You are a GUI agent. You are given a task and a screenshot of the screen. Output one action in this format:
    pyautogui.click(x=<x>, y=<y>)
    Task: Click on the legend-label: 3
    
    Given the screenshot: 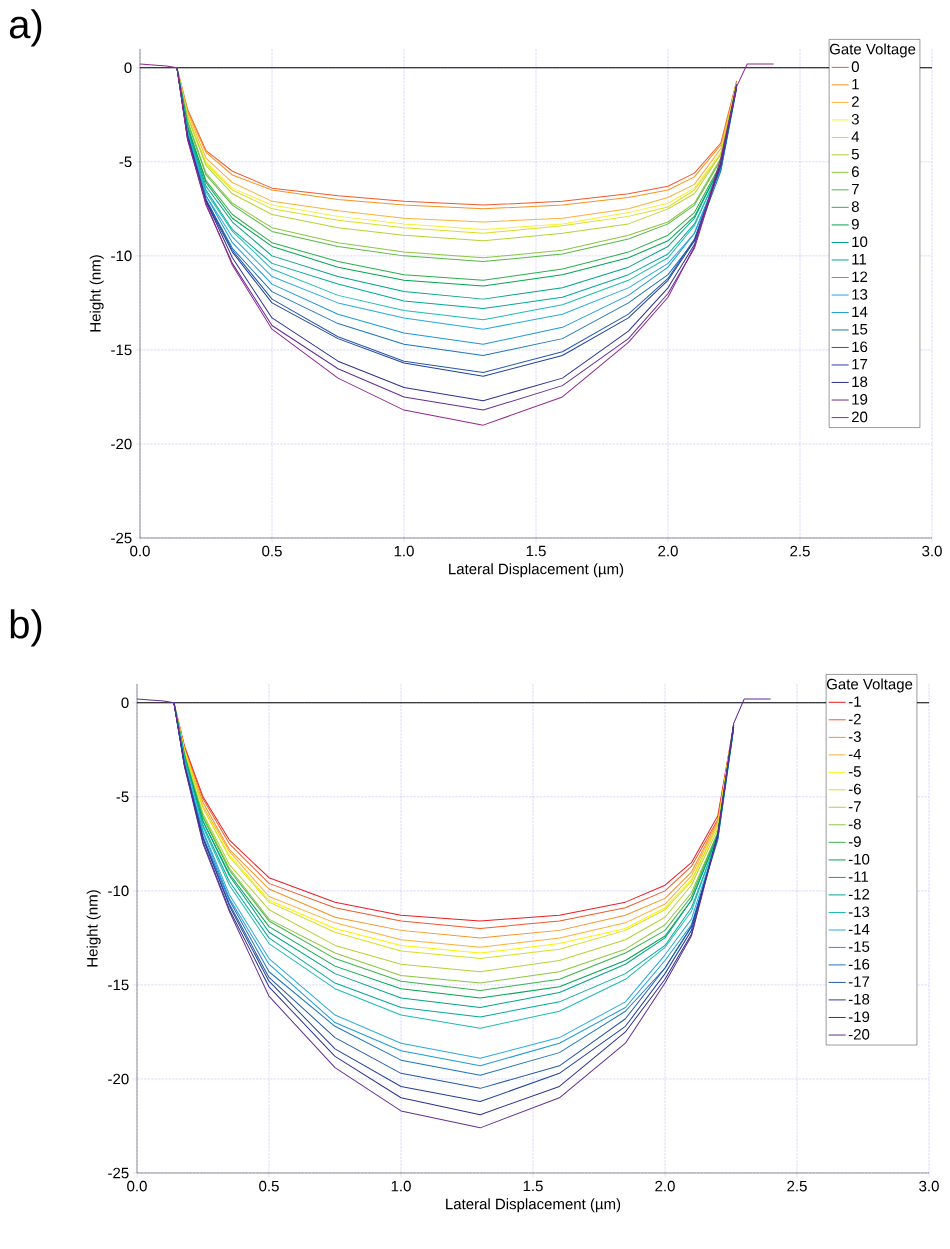 What is the action you would take?
    pyautogui.click(x=855, y=119)
    